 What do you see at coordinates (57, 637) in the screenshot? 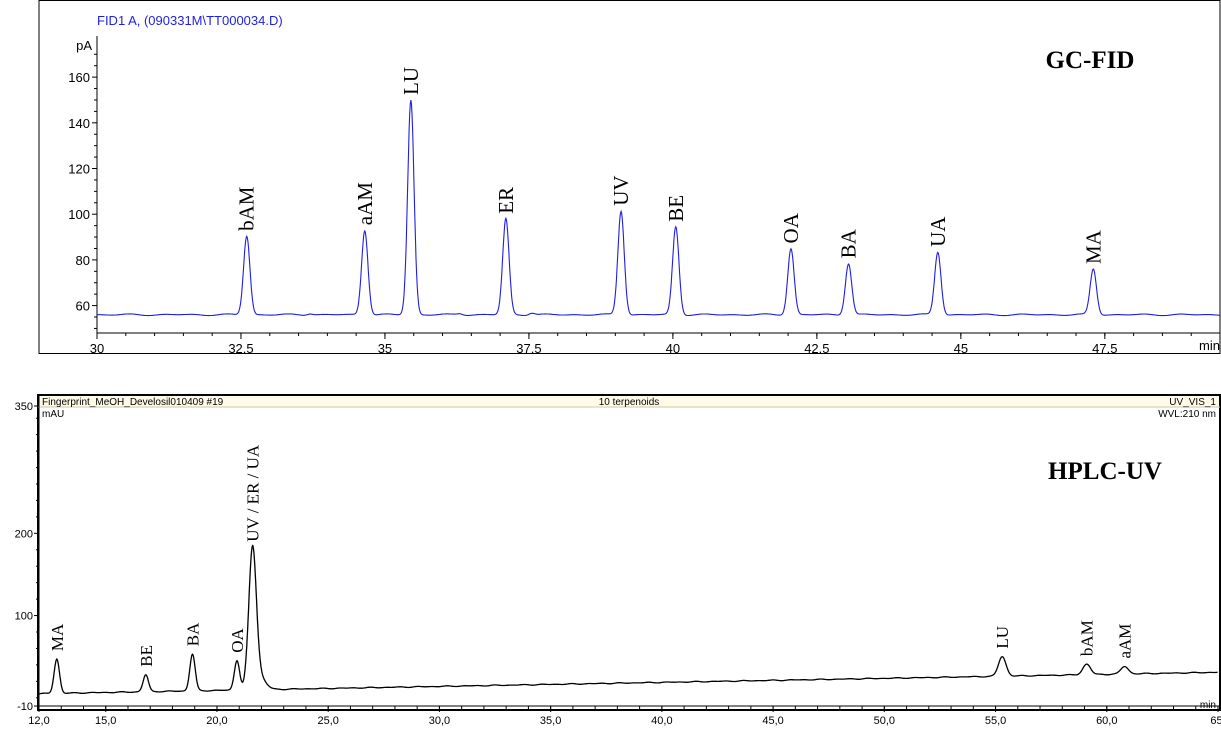
I see `hplc-uv-peak-label: MA` at bounding box center [57, 637].